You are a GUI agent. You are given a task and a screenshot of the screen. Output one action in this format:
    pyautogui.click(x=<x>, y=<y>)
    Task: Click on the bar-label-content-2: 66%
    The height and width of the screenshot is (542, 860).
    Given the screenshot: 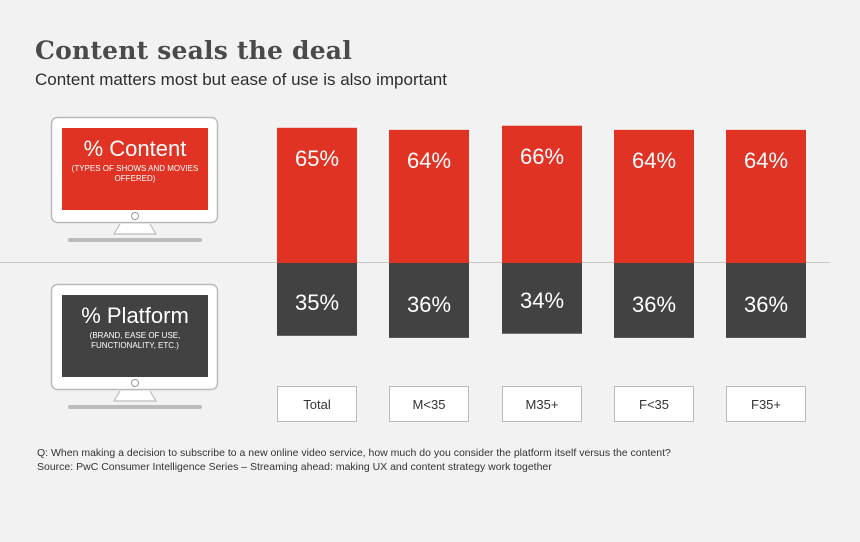 What is the action you would take?
    pyautogui.click(x=542, y=156)
    